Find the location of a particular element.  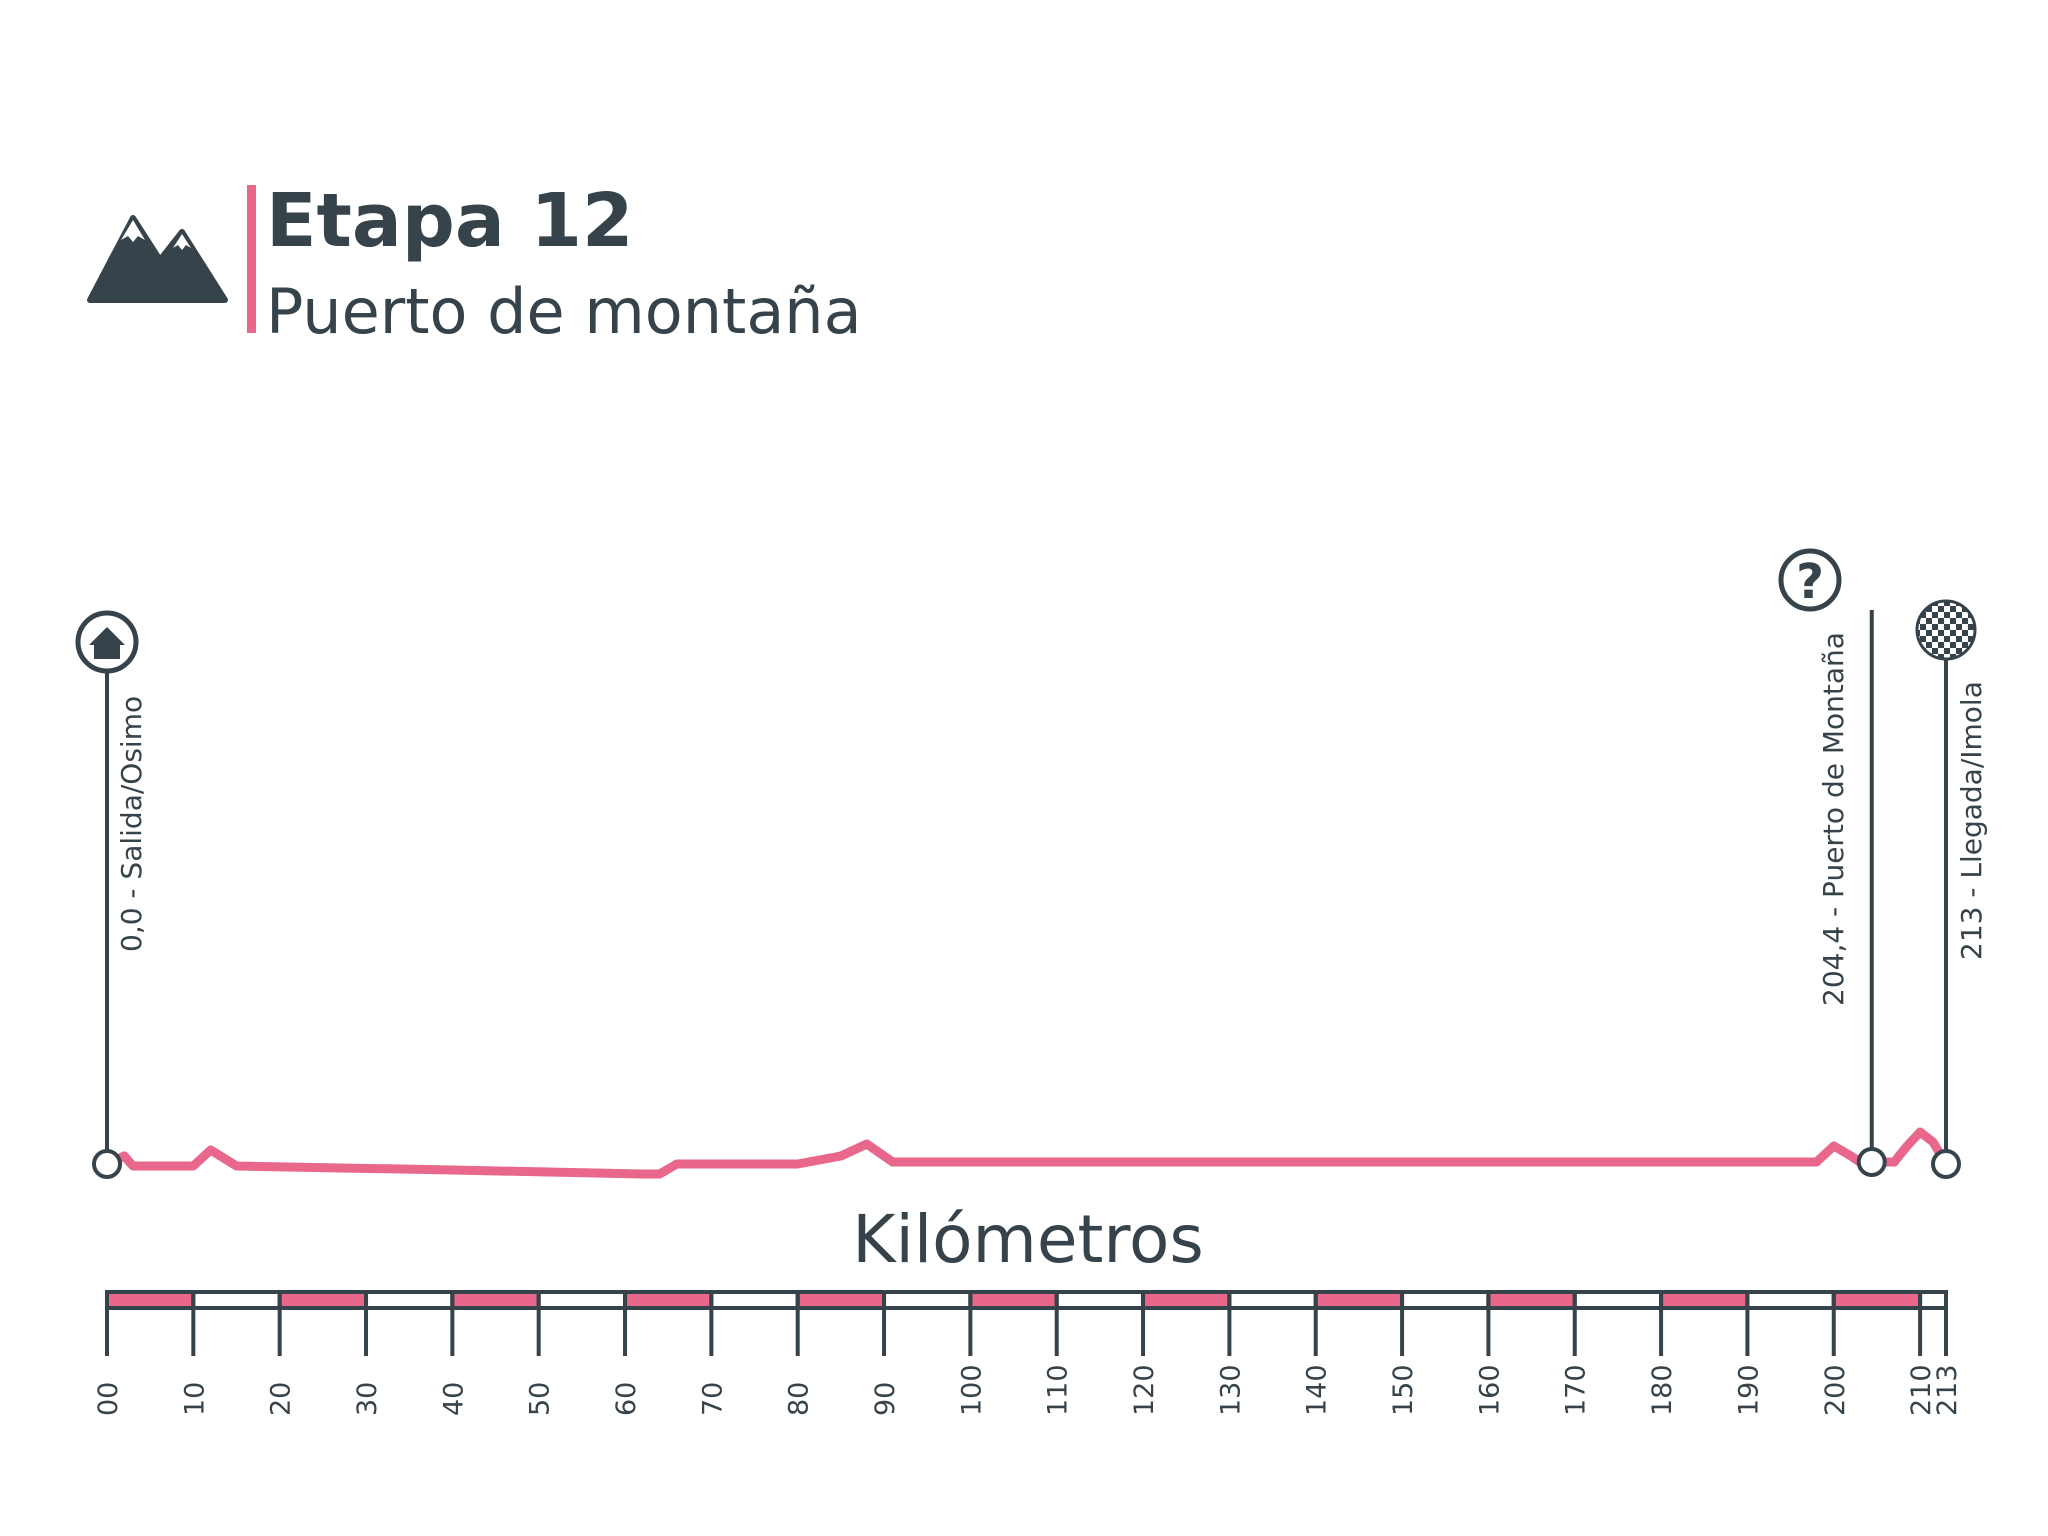

tick-label: 150 is located at coordinates (1403, 1390).